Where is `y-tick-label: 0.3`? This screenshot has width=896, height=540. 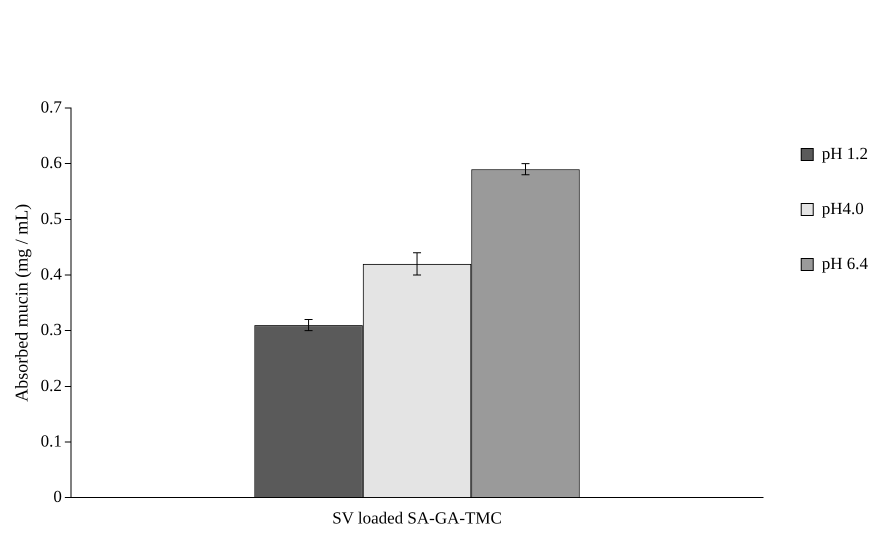 y-tick-label: 0.3 is located at coordinates (51, 330).